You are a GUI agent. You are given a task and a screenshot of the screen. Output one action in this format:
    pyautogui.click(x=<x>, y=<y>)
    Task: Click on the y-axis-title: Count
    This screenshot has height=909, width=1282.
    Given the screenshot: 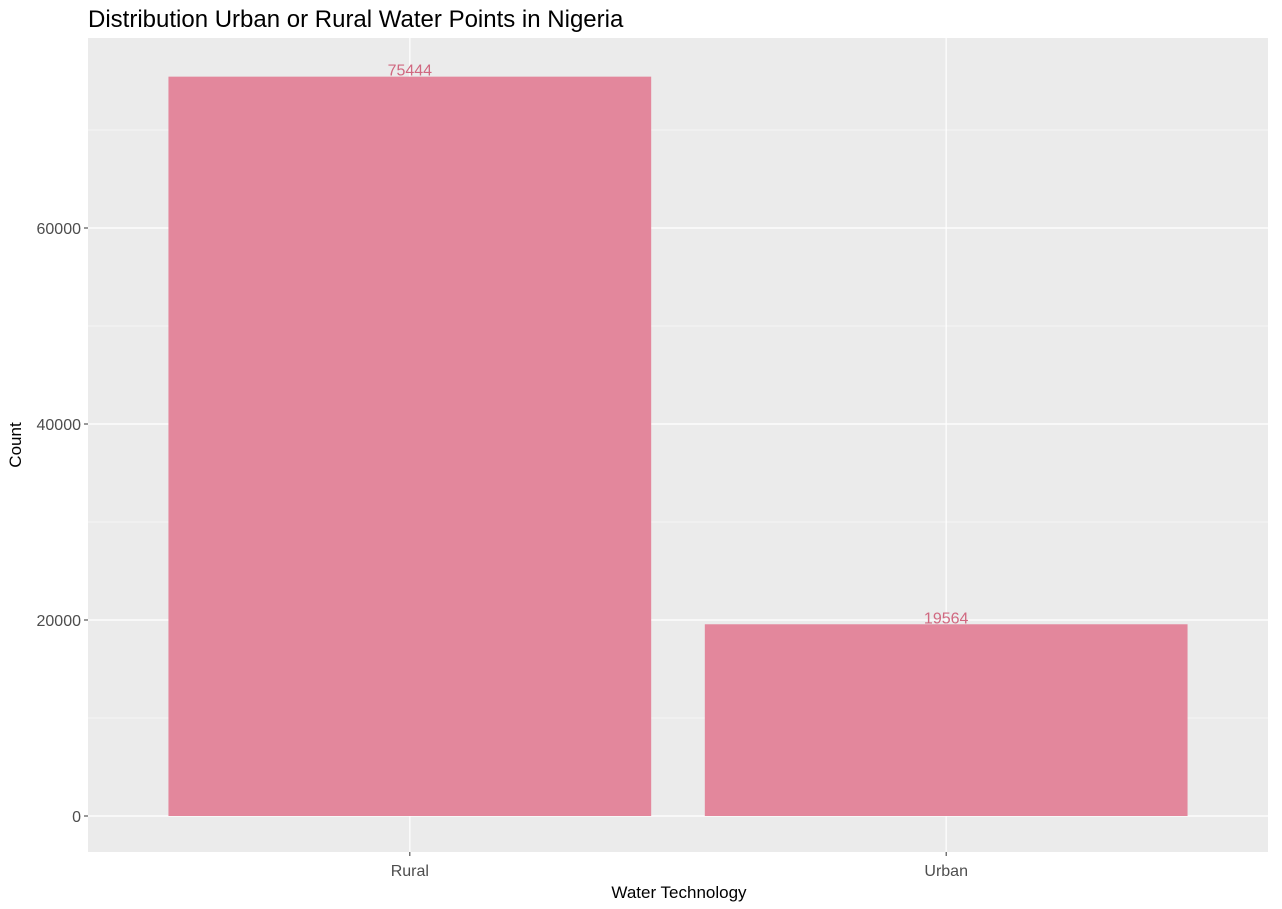 What is the action you would take?
    pyautogui.click(x=15, y=445)
    